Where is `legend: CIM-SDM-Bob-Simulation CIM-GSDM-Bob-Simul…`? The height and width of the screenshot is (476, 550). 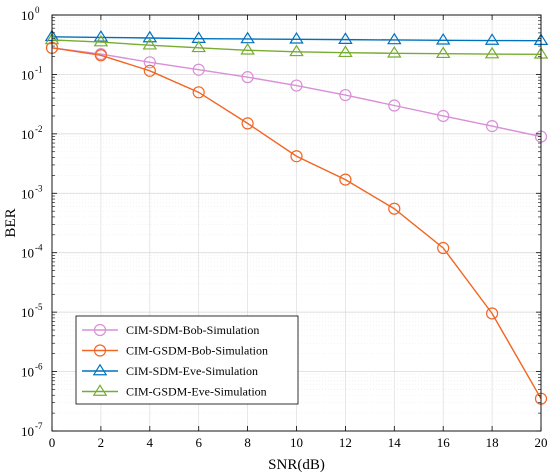
legend: CIM-SDM-Bob-Simulation CIM-GSDM-Bob-Simul… is located at coordinates (187, 360).